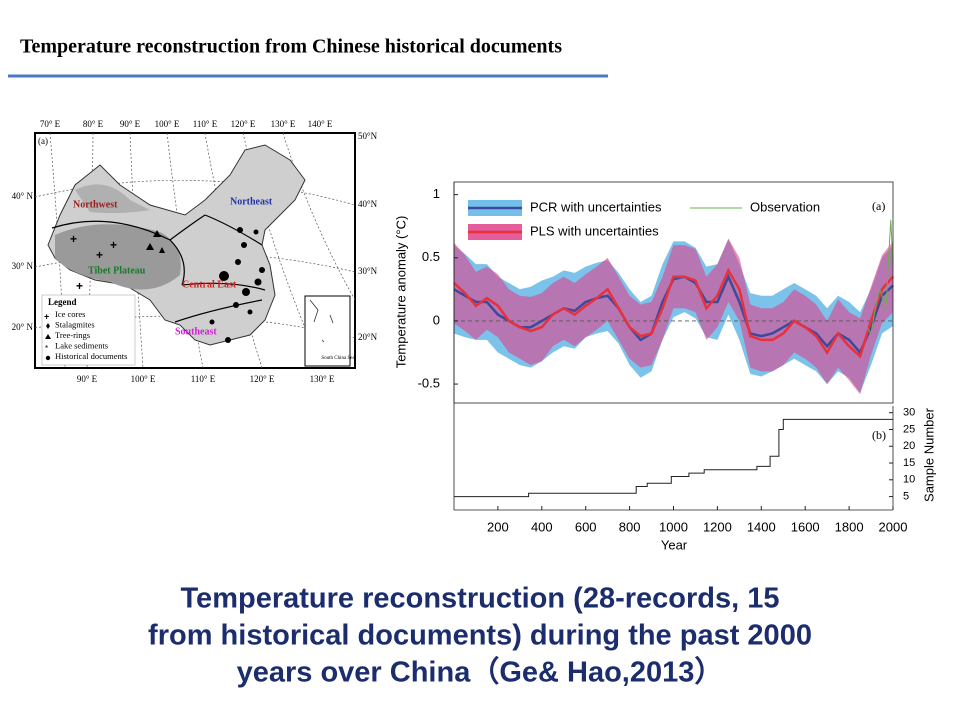 The width and height of the screenshot is (960, 720). What do you see at coordinates (62, 302) in the screenshot?
I see `legend-title: Legend` at bounding box center [62, 302].